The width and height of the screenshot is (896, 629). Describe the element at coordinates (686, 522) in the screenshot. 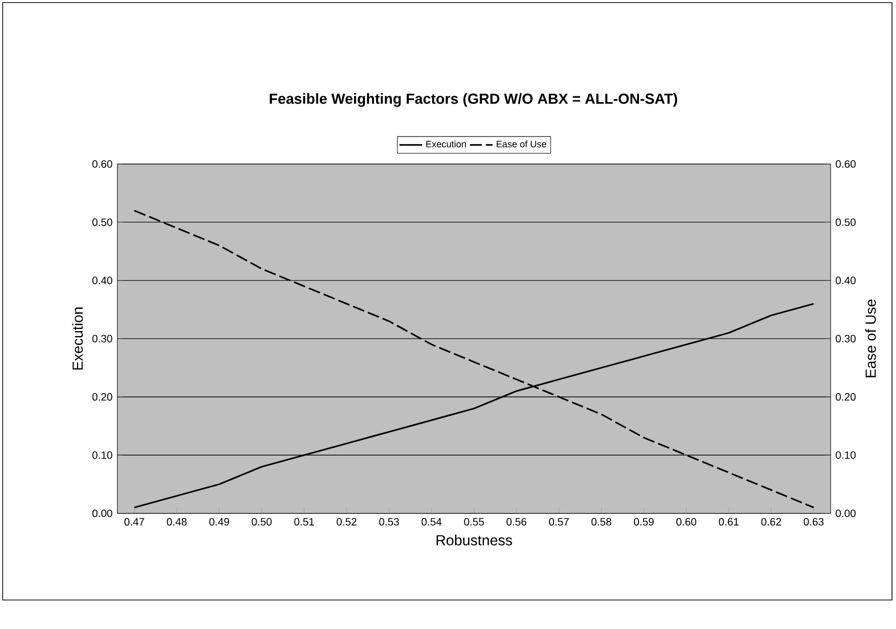

I see `x-tick-label: 0.60` at that location.